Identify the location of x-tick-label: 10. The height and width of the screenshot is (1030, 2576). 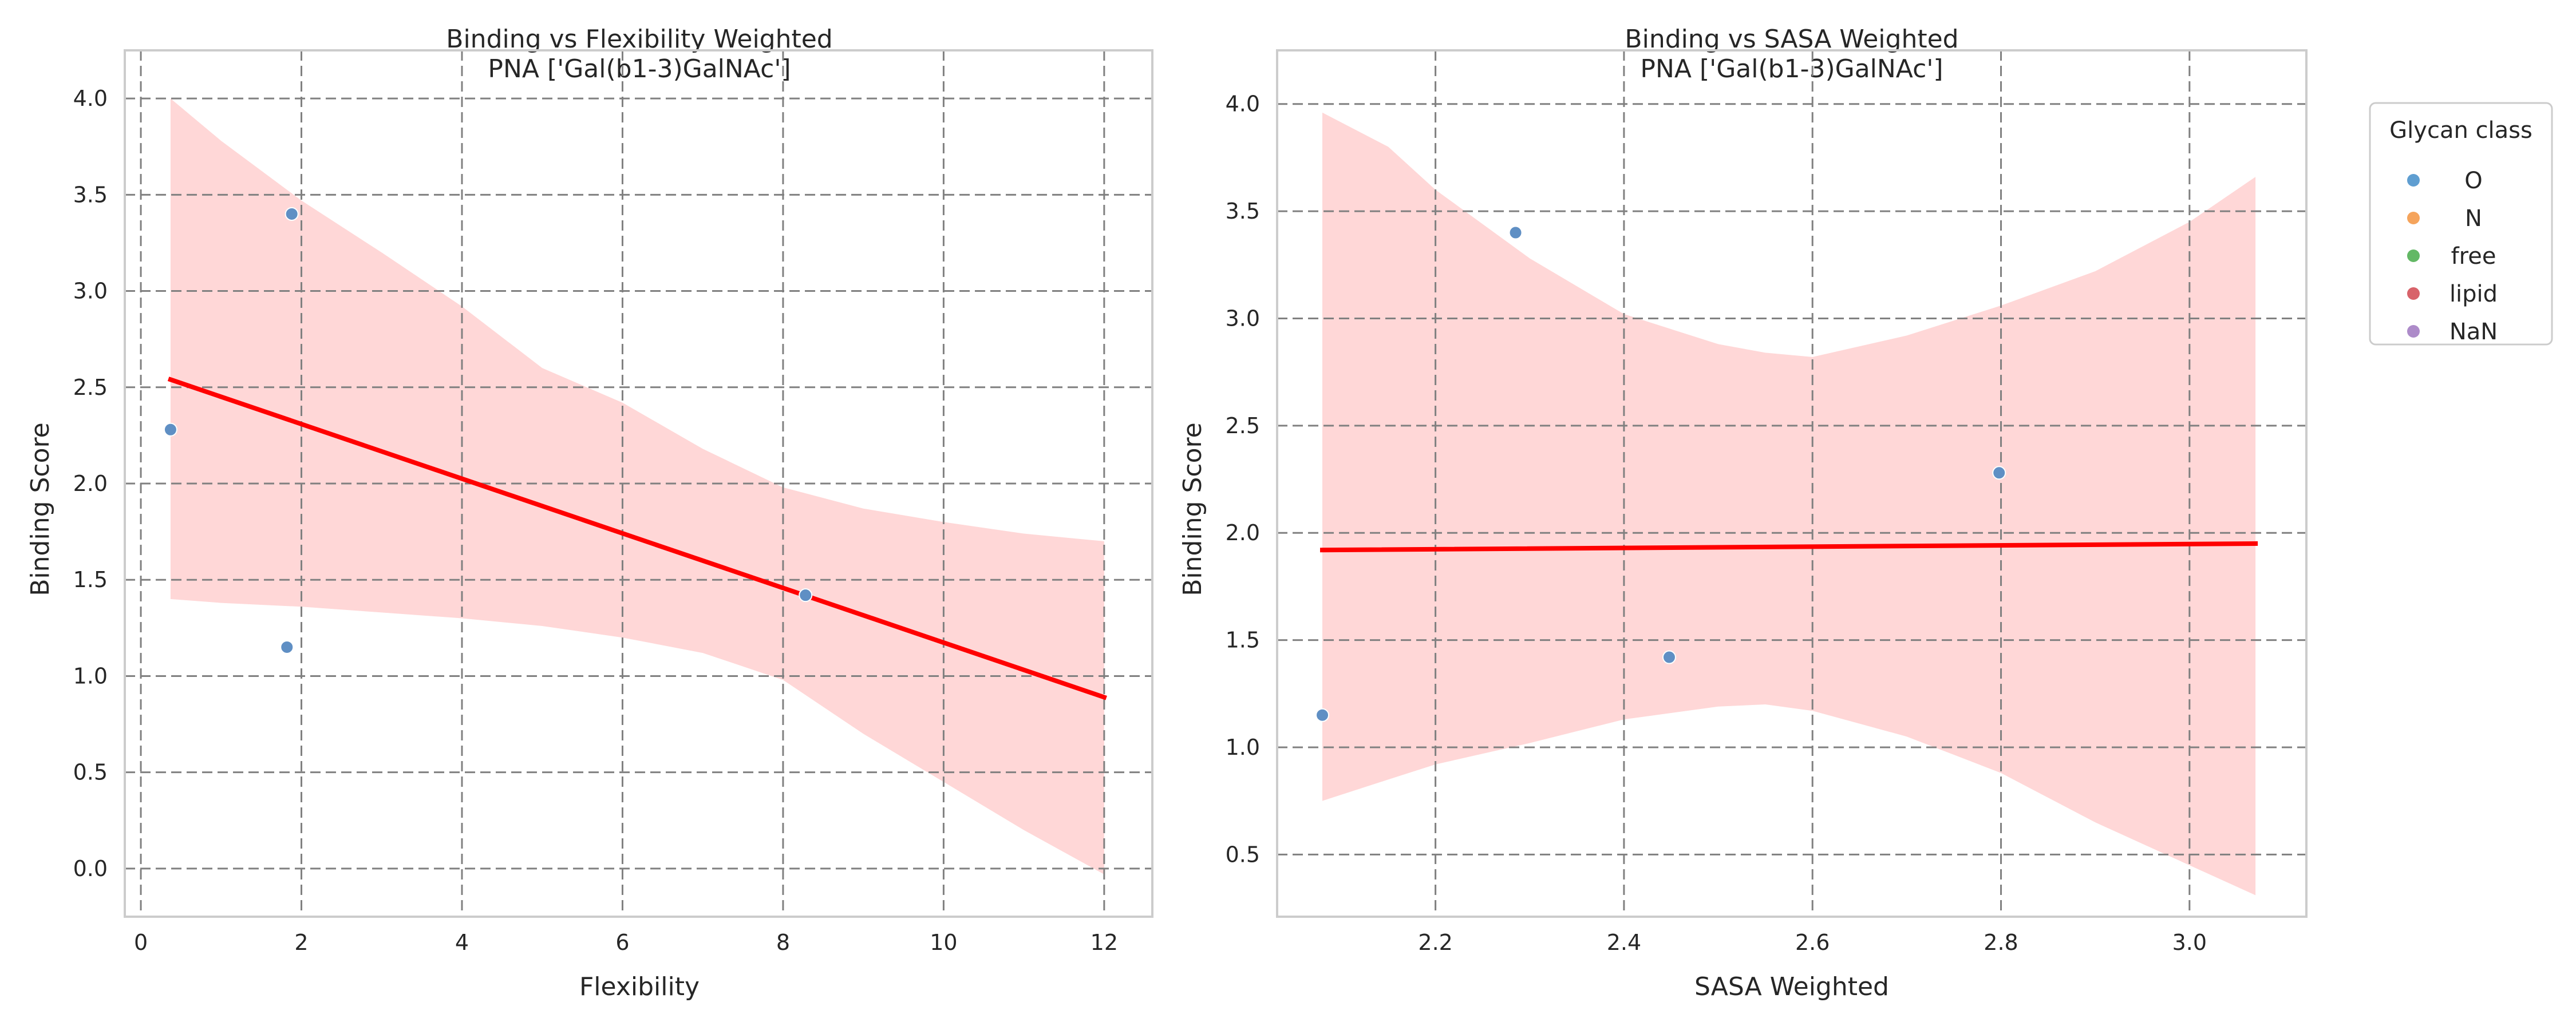
(943, 942).